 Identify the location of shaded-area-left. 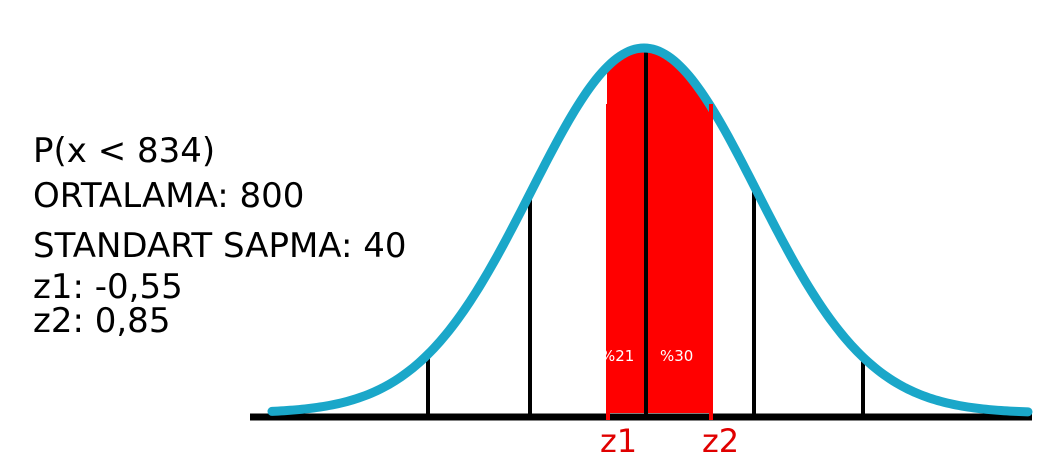
(626, 230).